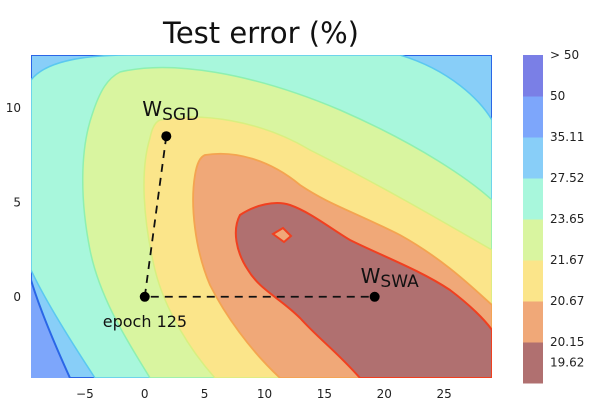  I want to click on x-tick-label: 10, so click(264, 394).